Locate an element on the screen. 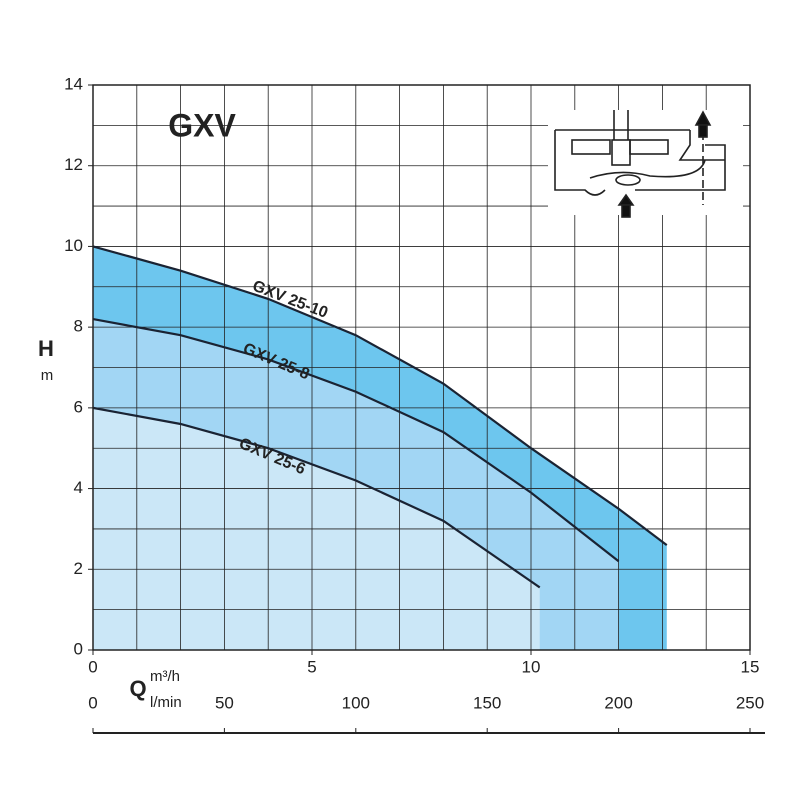 This screenshot has width=800, height=805. y-tick-label: 0 is located at coordinates (78, 648).